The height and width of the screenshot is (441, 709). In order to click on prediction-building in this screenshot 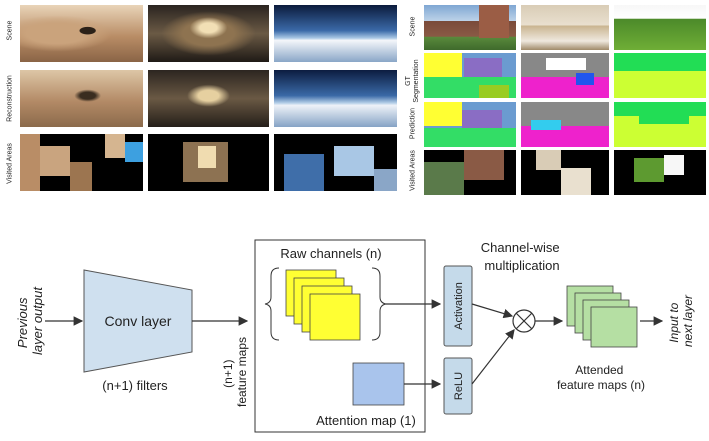, I will do `click(470, 124)`.